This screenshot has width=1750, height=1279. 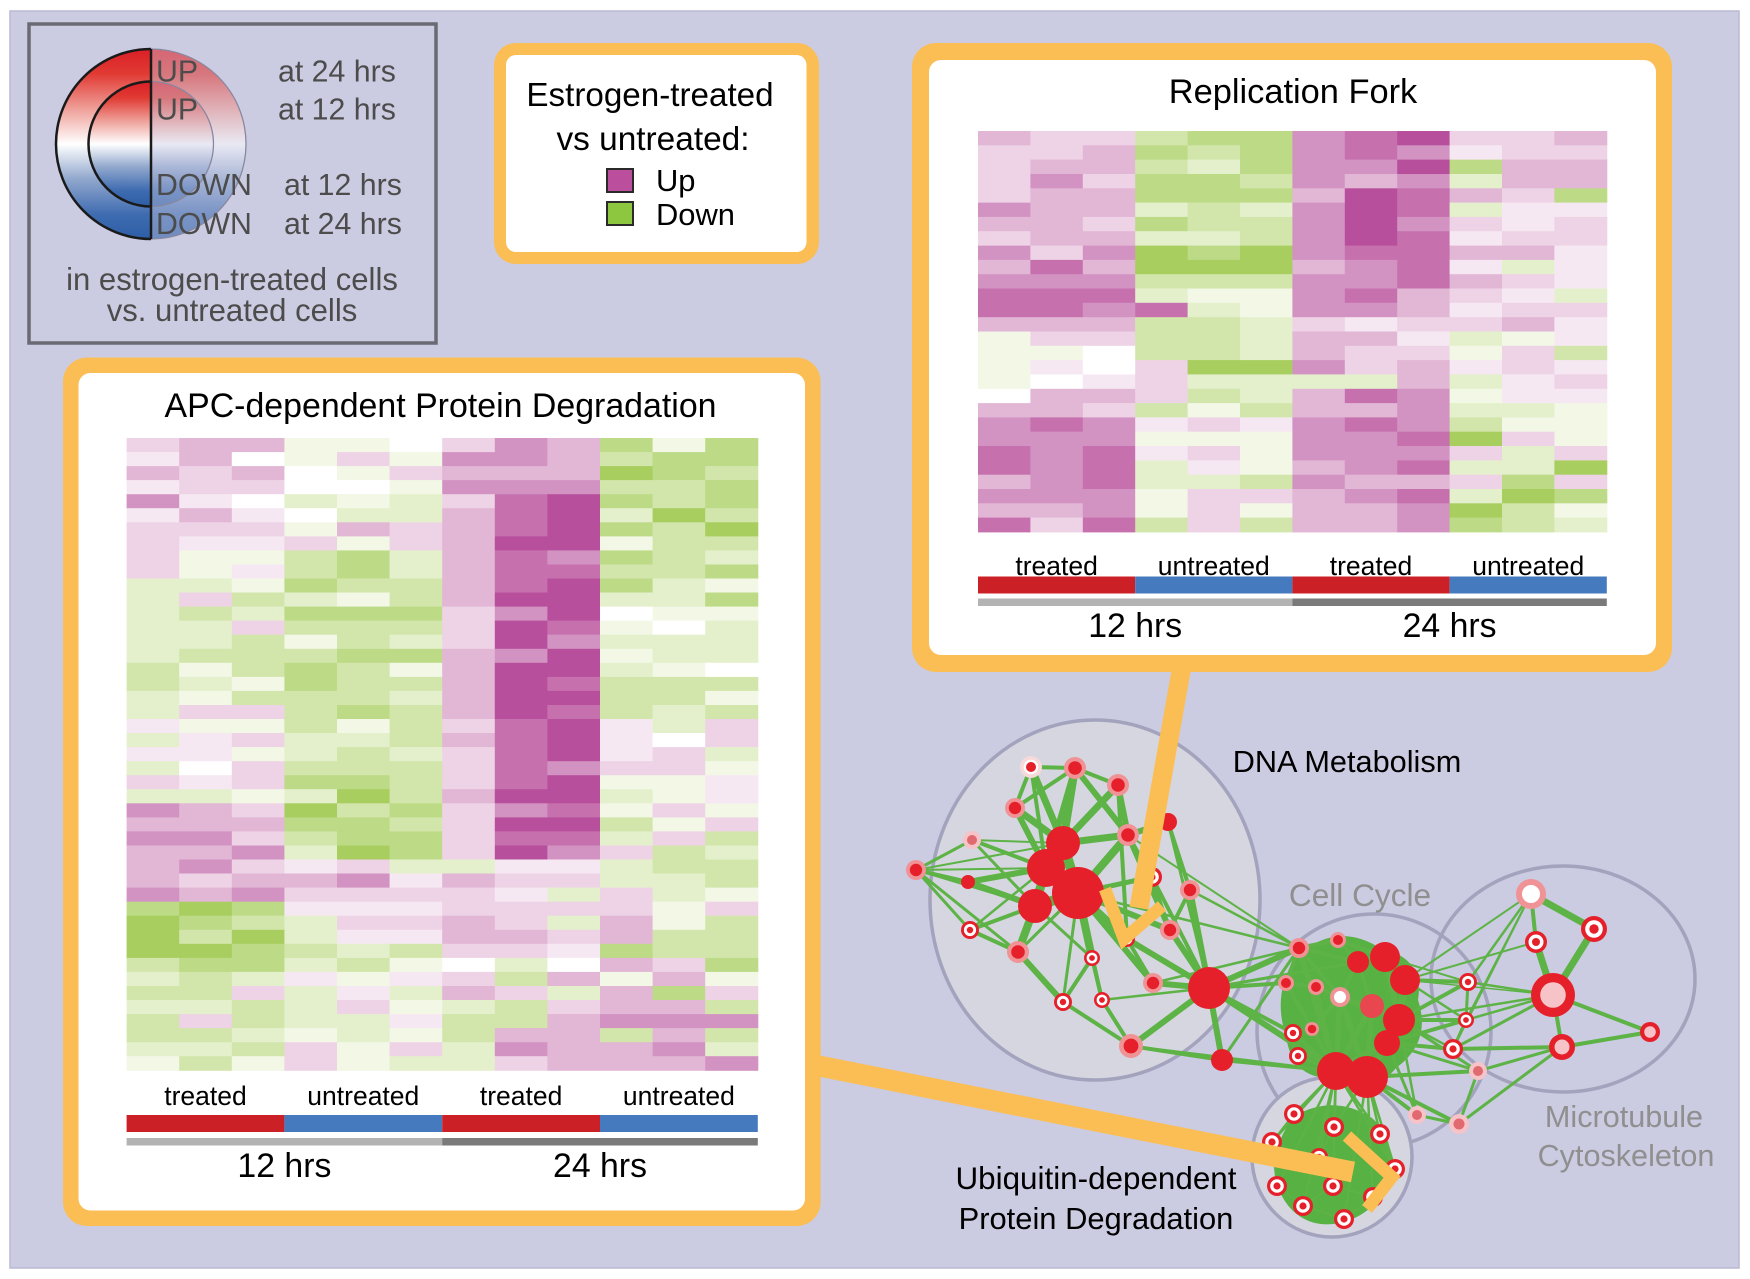 What do you see at coordinates (1293, 92) in the screenshot?
I see `svg-text: Replication Fork` at bounding box center [1293, 92].